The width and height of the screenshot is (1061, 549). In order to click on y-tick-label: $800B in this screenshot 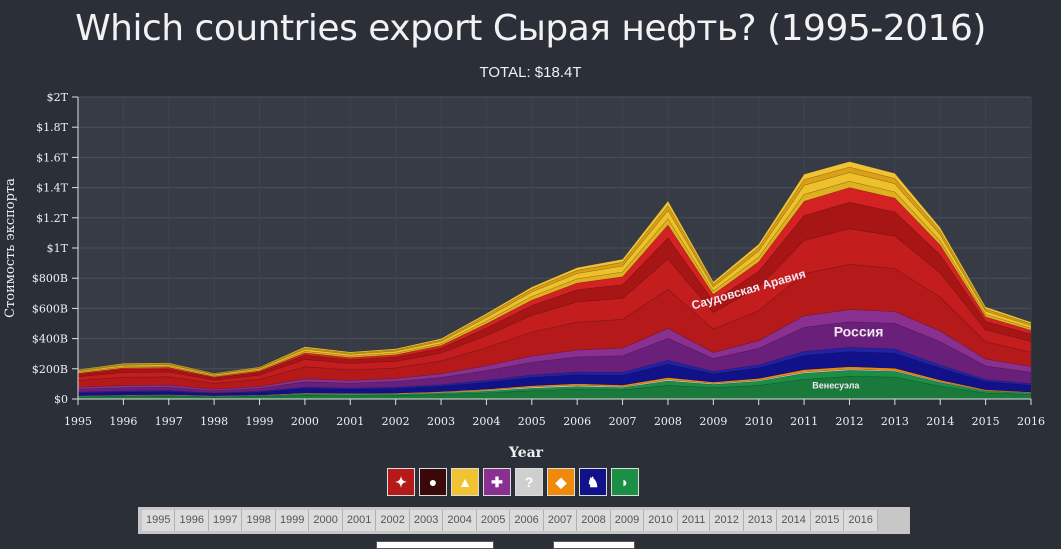, I will do `click(50, 278)`.